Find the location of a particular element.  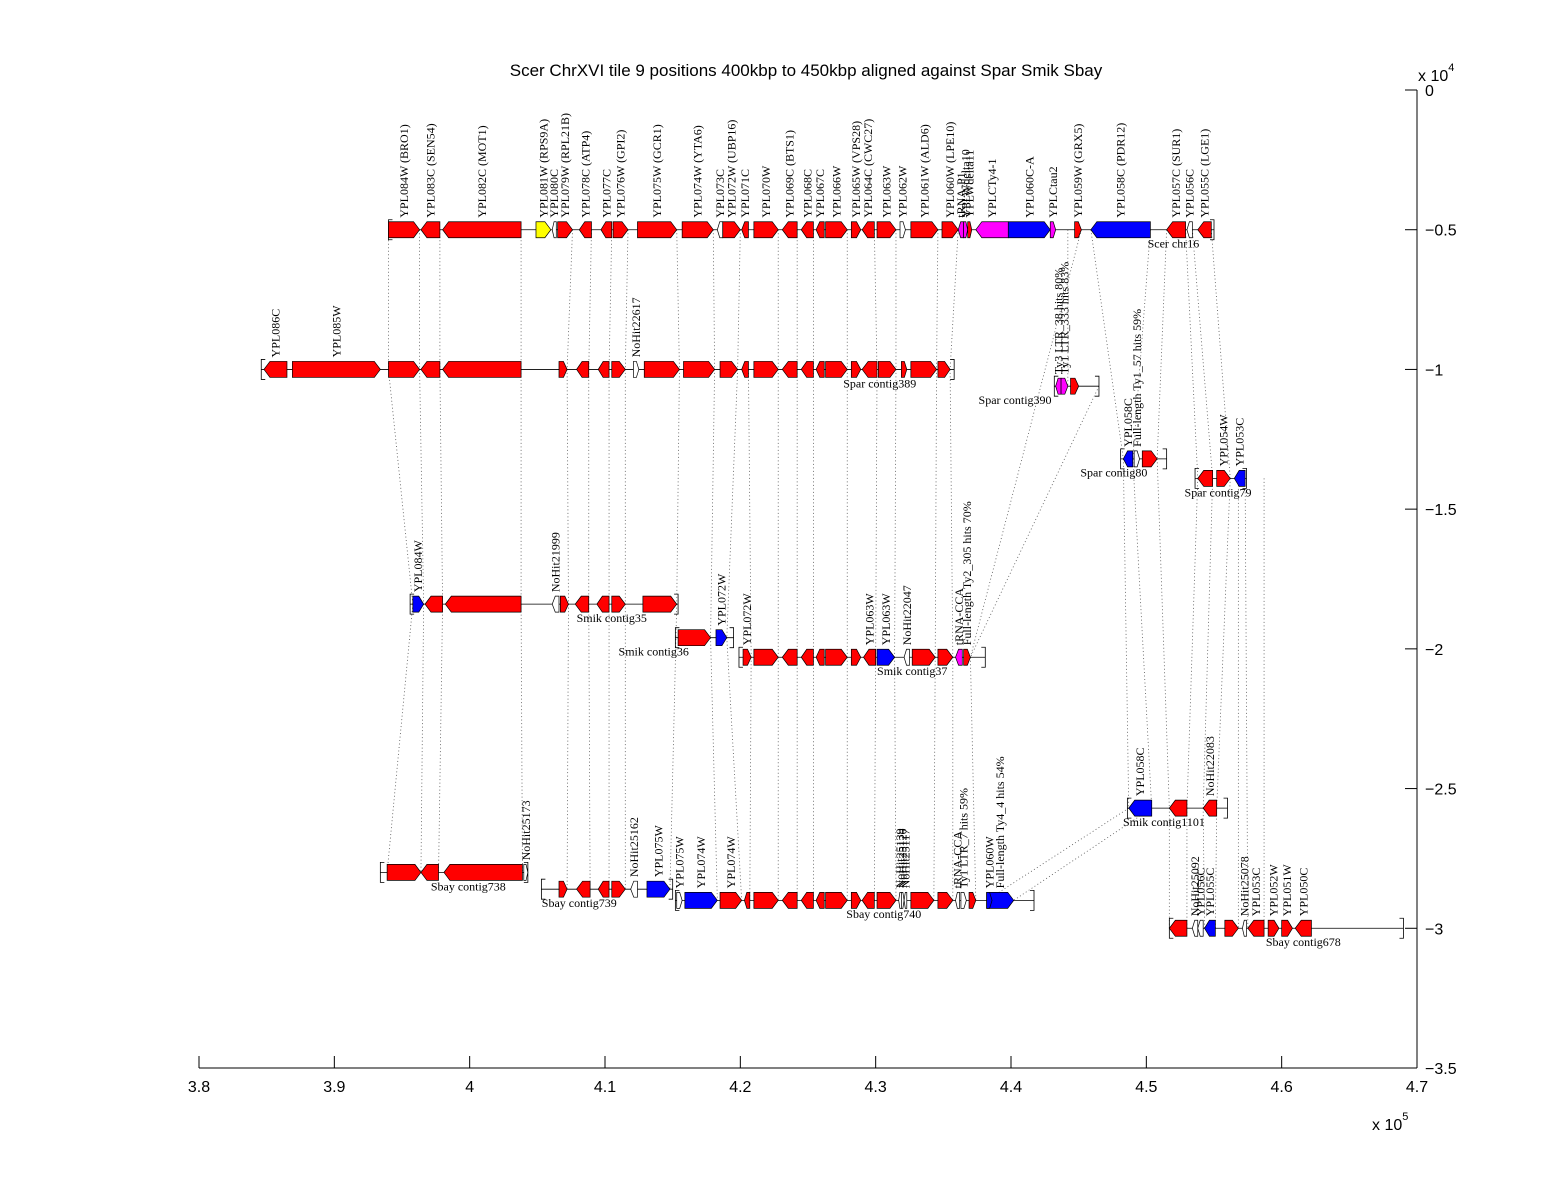

gene-label: YPL074W (YTA6) is located at coordinates (698, 171).